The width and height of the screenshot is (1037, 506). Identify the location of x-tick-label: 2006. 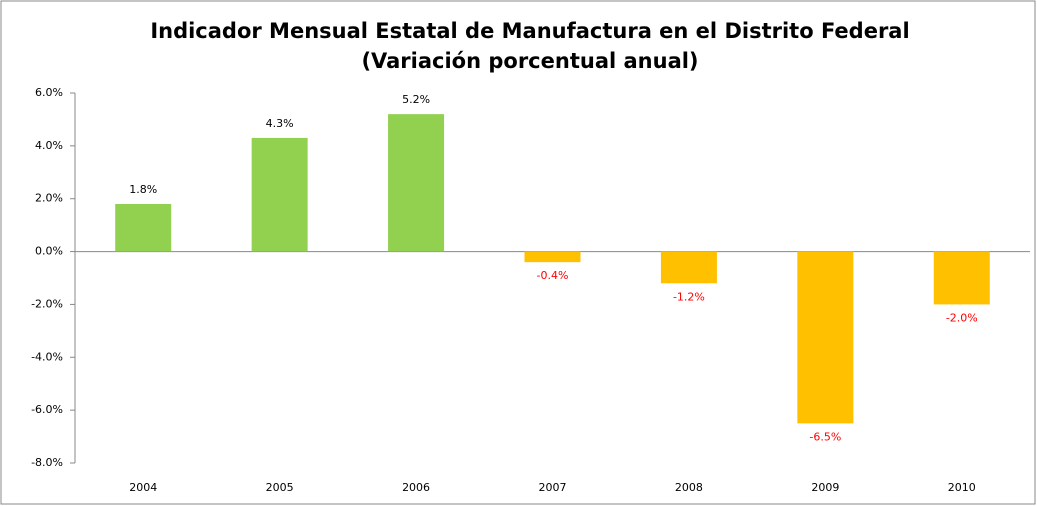
(416, 487).